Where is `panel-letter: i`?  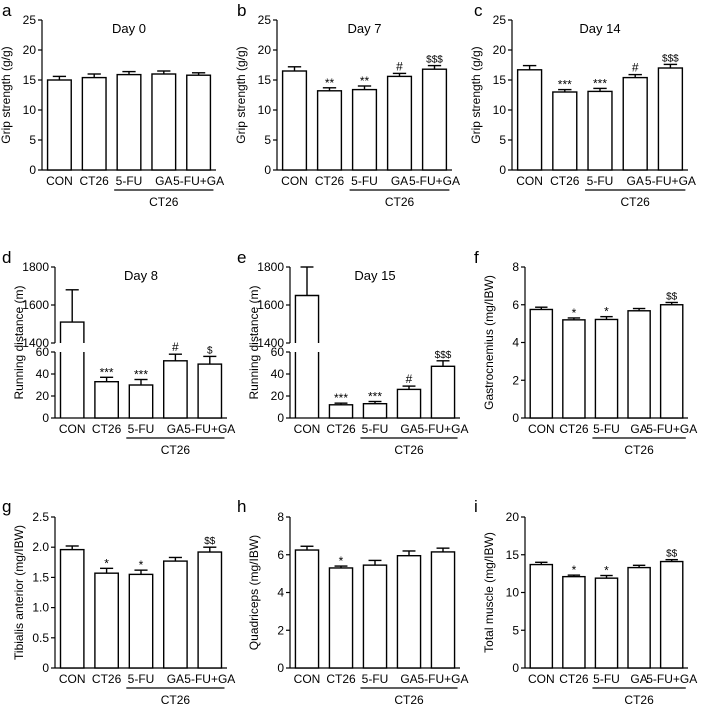 panel-letter: i is located at coordinates (476, 506).